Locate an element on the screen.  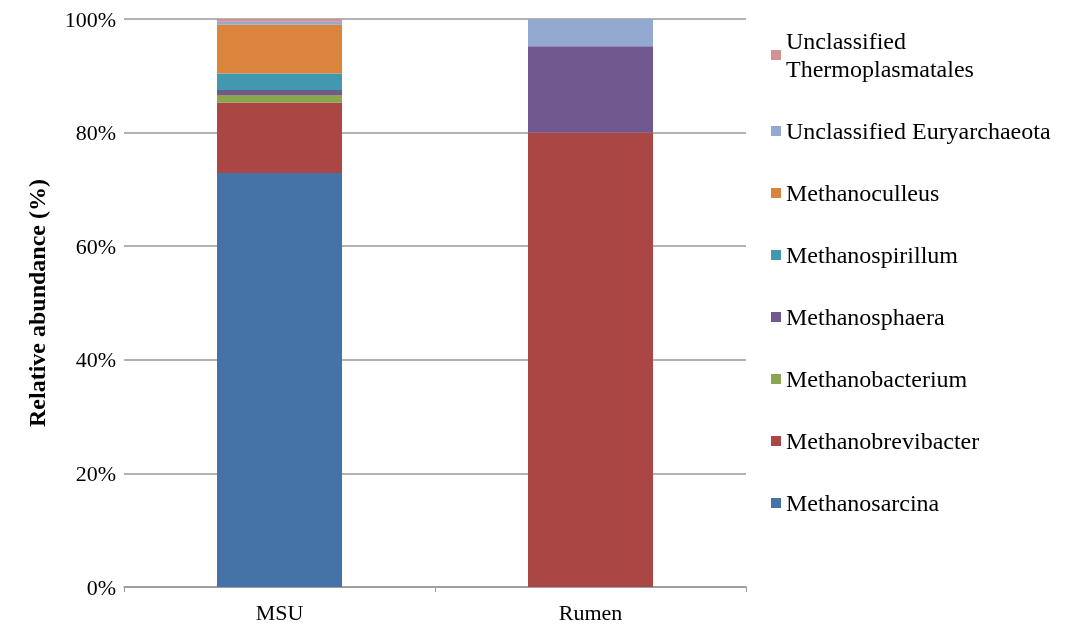
legend-label: Methanobrevibacter is located at coordinates (883, 441).